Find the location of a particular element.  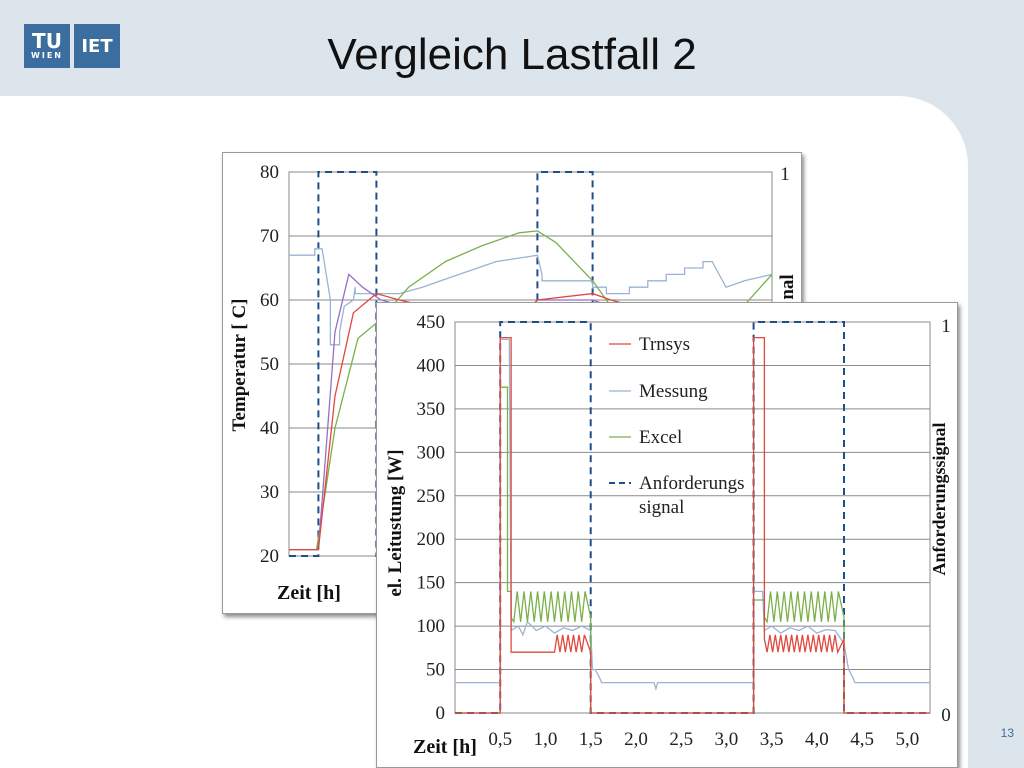

x-tick-label: 1,0 is located at coordinates (546, 739).